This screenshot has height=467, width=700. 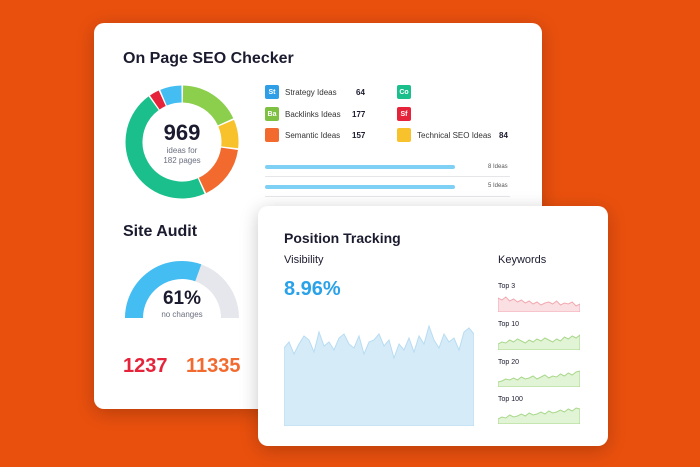 I want to click on legend-strategy-ideas: St Strategy Ideas, so click(x=301, y=92).